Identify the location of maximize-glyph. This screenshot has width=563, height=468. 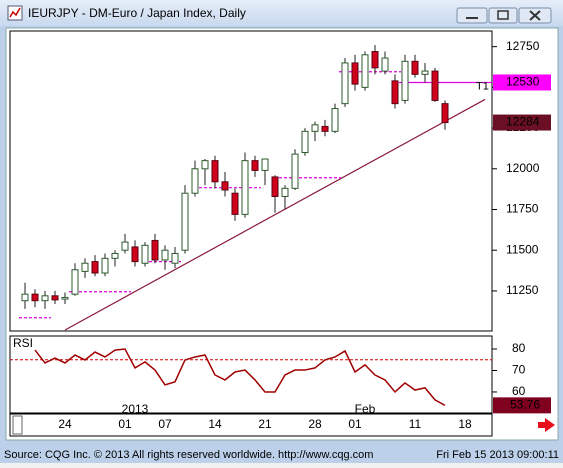
(503, 15).